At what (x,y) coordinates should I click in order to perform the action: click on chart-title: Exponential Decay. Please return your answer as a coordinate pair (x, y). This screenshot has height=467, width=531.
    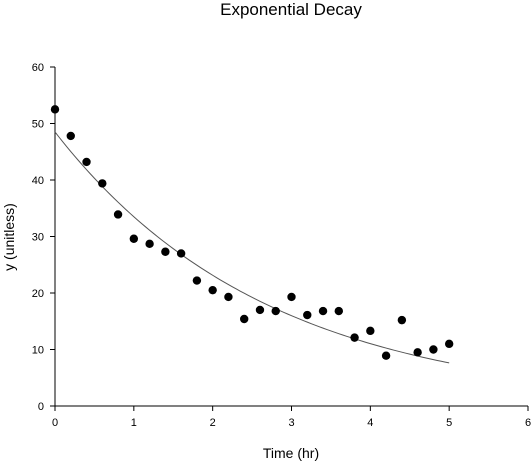
    Looking at the image, I should click on (291, 9).